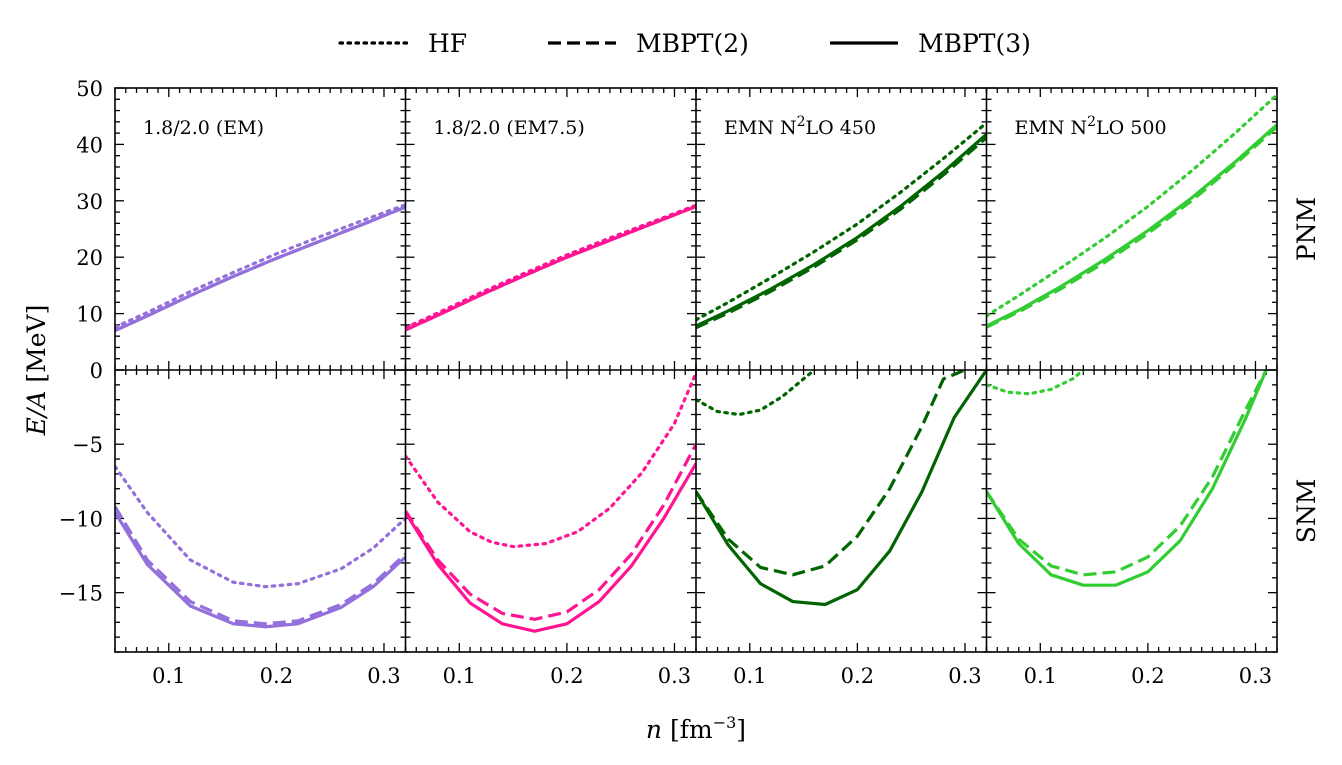 Image resolution: width=1342 pixels, height=765 pixels. I want to click on x-axis-label: n [fm−3], so click(696, 728).